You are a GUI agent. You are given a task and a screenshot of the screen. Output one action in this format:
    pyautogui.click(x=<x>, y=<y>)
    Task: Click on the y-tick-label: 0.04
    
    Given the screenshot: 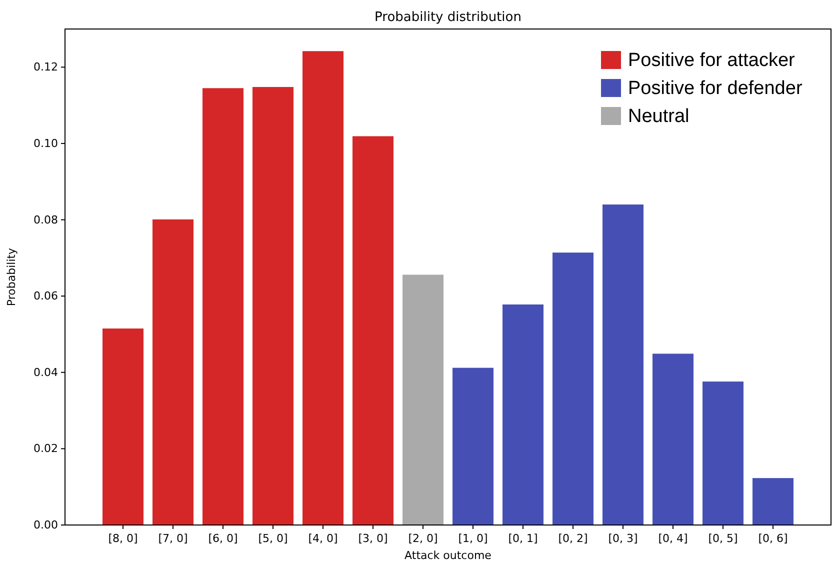 What is the action you would take?
    pyautogui.click(x=46, y=372)
    